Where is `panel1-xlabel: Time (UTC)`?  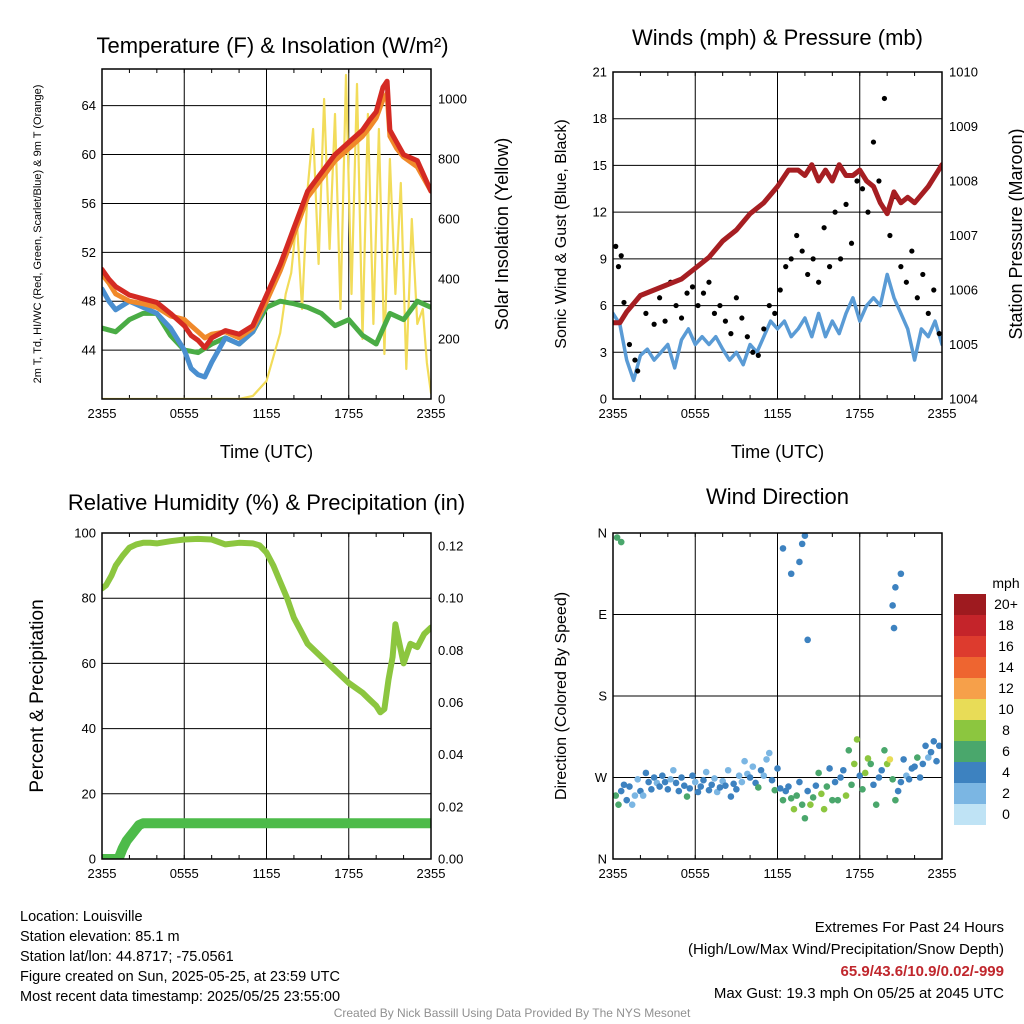 panel1-xlabel: Time (UTC) is located at coordinates (777, 452).